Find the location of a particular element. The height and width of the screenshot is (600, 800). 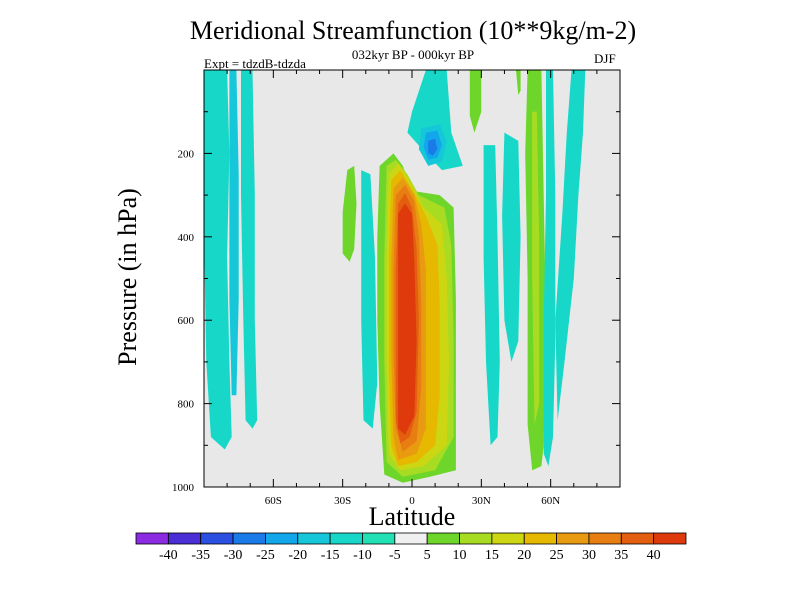

colorbar-label: 20 is located at coordinates (524, 555).